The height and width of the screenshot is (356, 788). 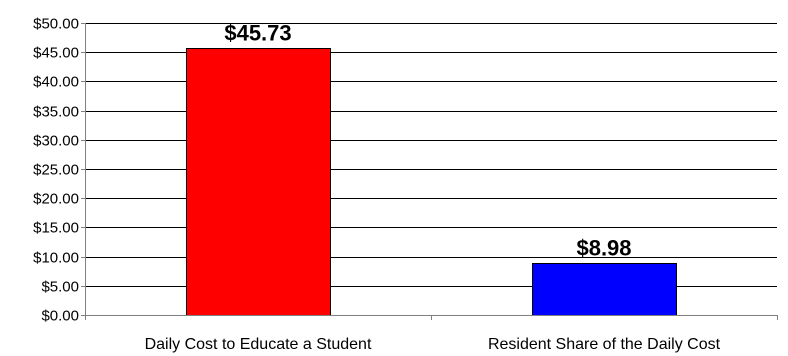 What do you see at coordinates (56, 258) in the screenshot?
I see `y-tick-label: $10.00` at bounding box center [56, 258].